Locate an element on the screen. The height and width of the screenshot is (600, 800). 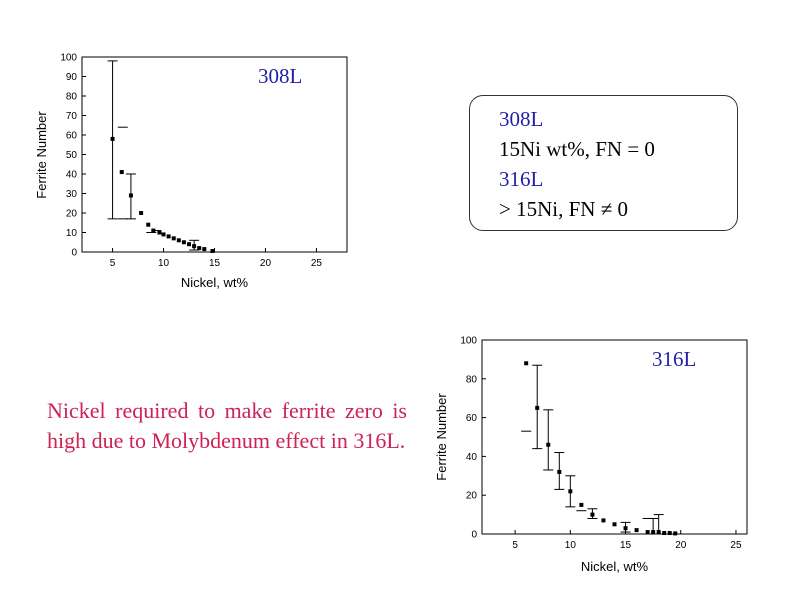
info-line-316l: 316L is located at coordinates (521, 179).